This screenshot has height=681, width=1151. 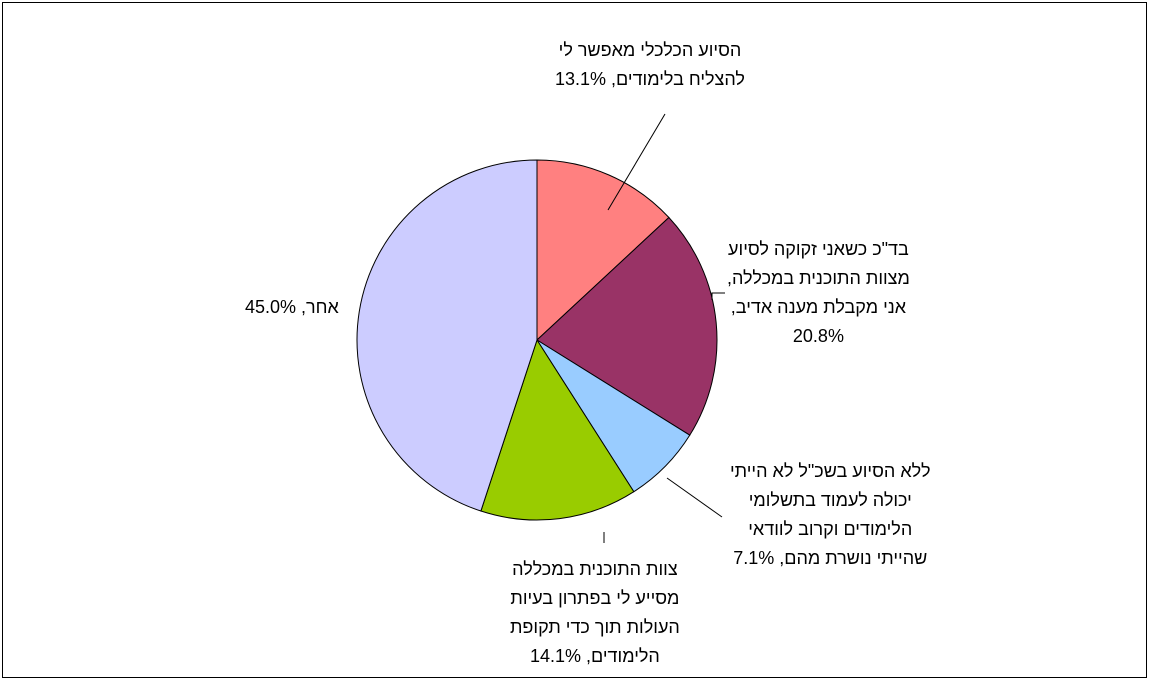 What do you see at coordinates (818, 336) in the screenshot?
I see `slice-label-1-line-3: 20.8%` at bounding box center [818, 336].